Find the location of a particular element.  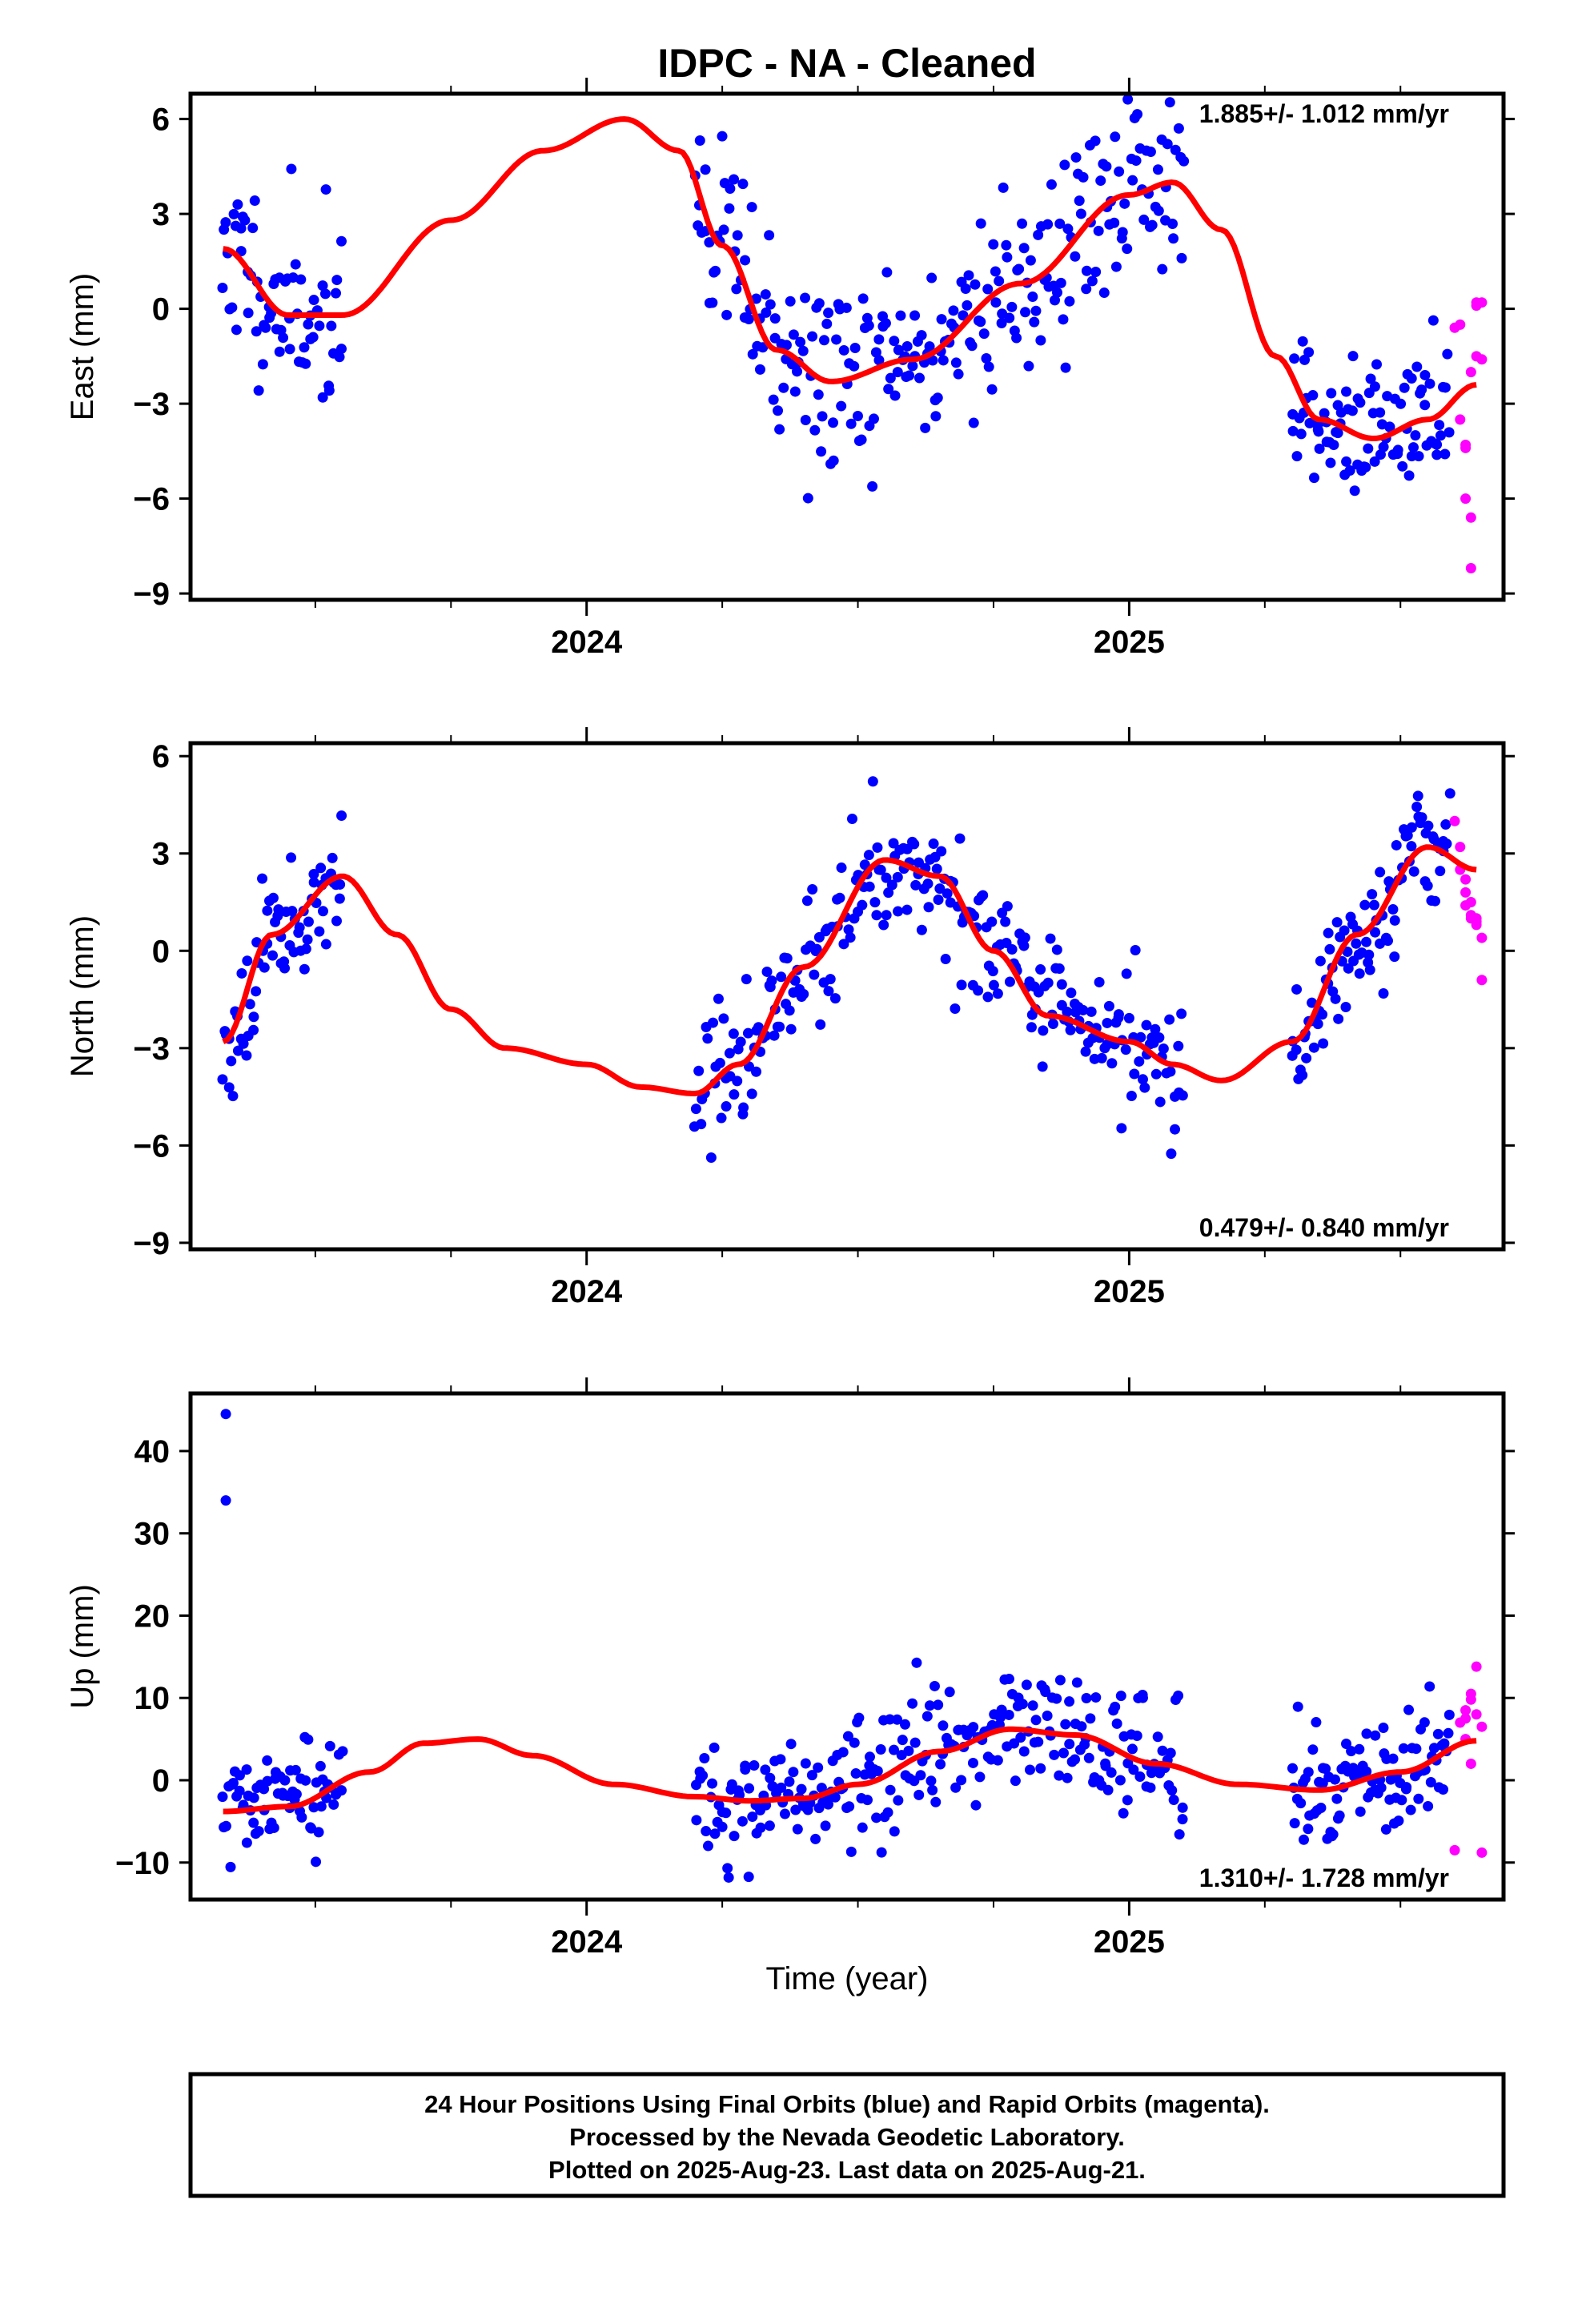

y-tick-label: −6 is located at coordinates (151, 1146).